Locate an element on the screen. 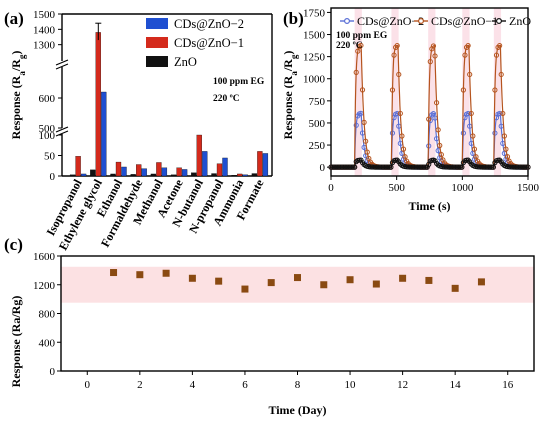 The image size is (550, 427). y-tick-label: 1500 is located at coordinates (44, 15).